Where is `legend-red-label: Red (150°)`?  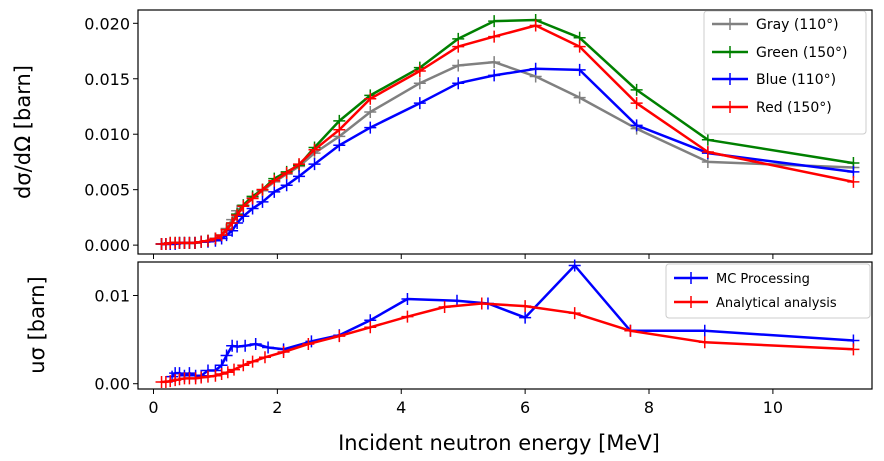
legend-red-label: Red (150°) is located at coordinates (794, 108).